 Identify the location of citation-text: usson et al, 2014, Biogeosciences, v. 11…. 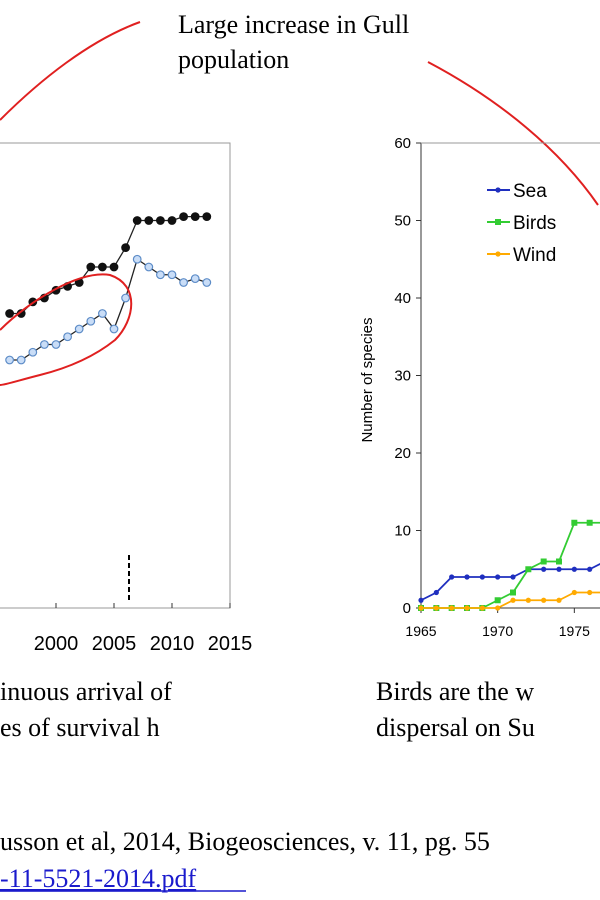
(245, 841).